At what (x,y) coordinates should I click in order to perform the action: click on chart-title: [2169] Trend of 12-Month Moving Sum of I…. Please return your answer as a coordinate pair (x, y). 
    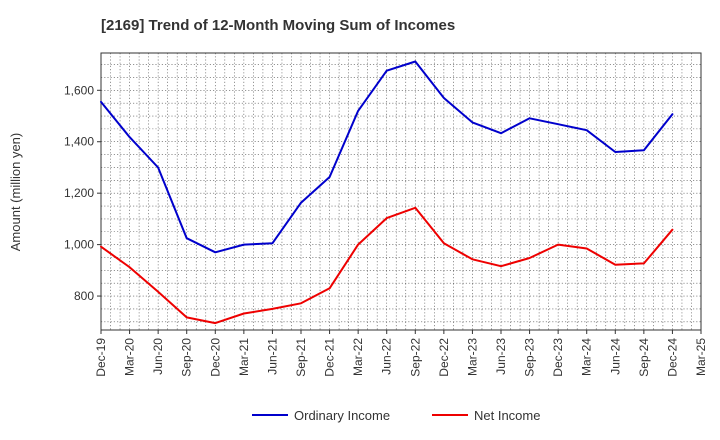
    Looking at the image, I should click on (278, 25).